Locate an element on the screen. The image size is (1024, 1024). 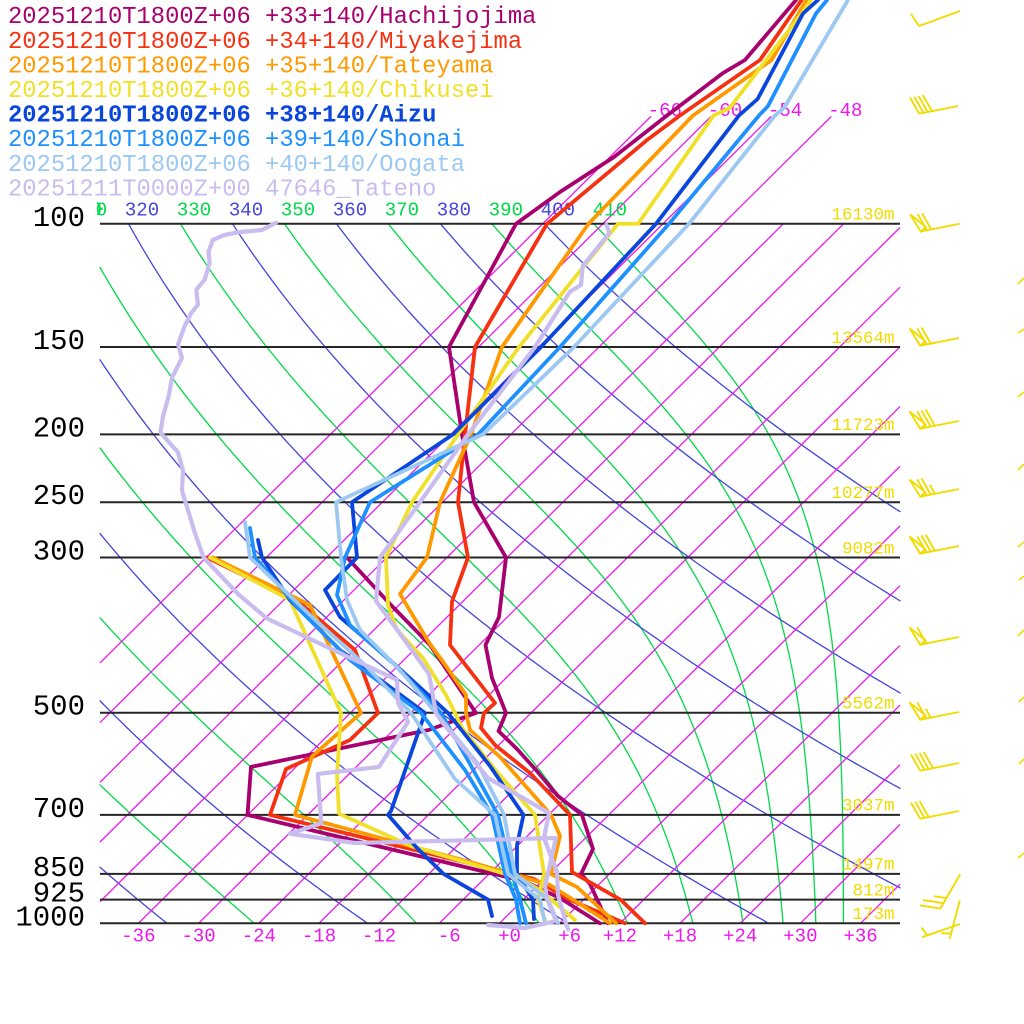
svg-text: 20251211T0000Z+00 47646_Tateno is located at coordinates (222, 189).